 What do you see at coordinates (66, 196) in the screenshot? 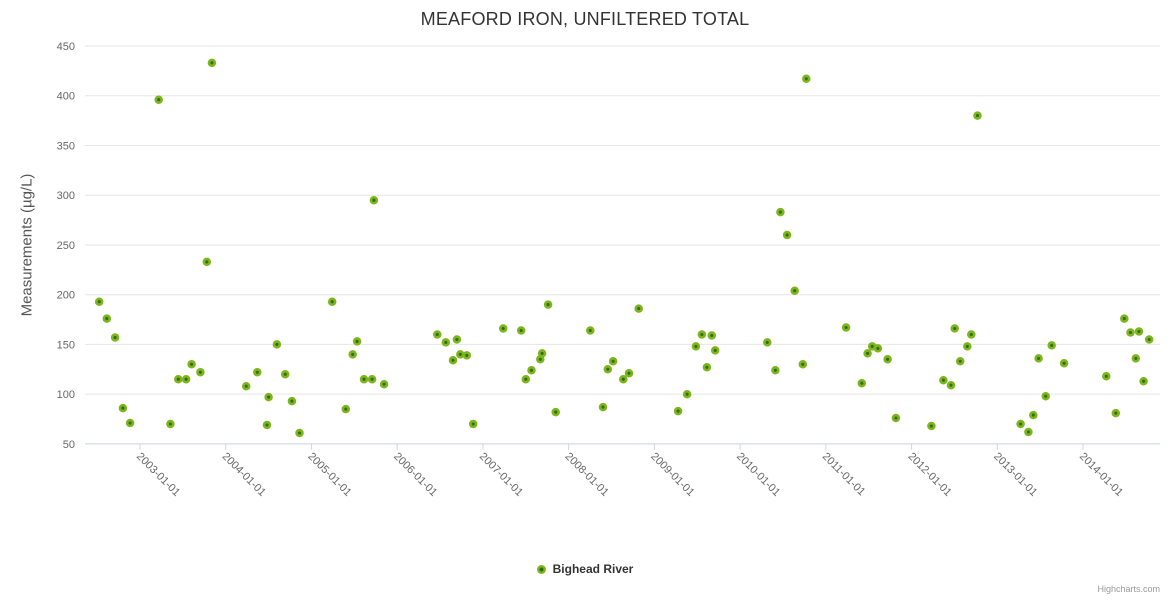
I see `y-axis-label: 300` at bounding box center [66, 196].